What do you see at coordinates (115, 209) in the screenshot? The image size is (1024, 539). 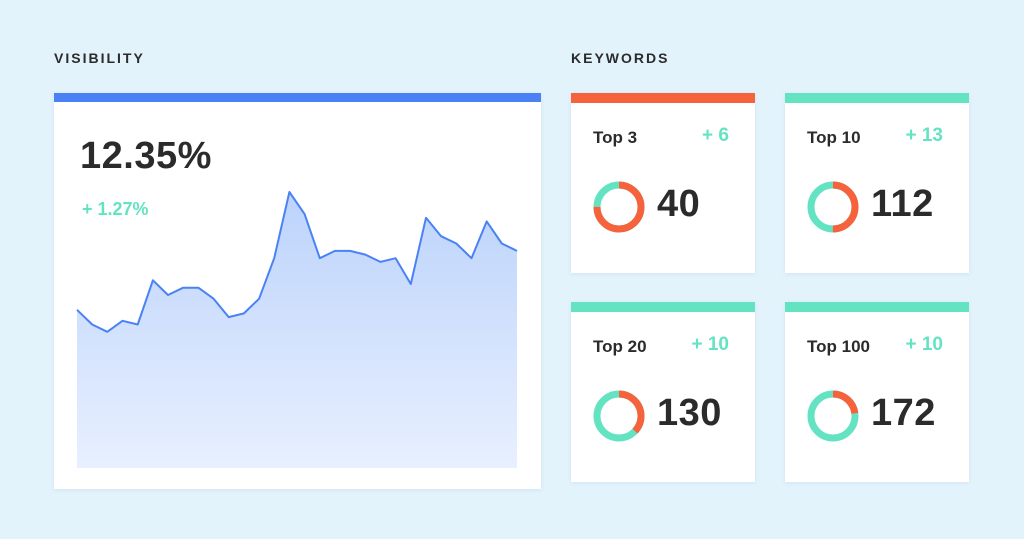 I see `visibility-change: + 1.27%` at bounding box center [115, 209].